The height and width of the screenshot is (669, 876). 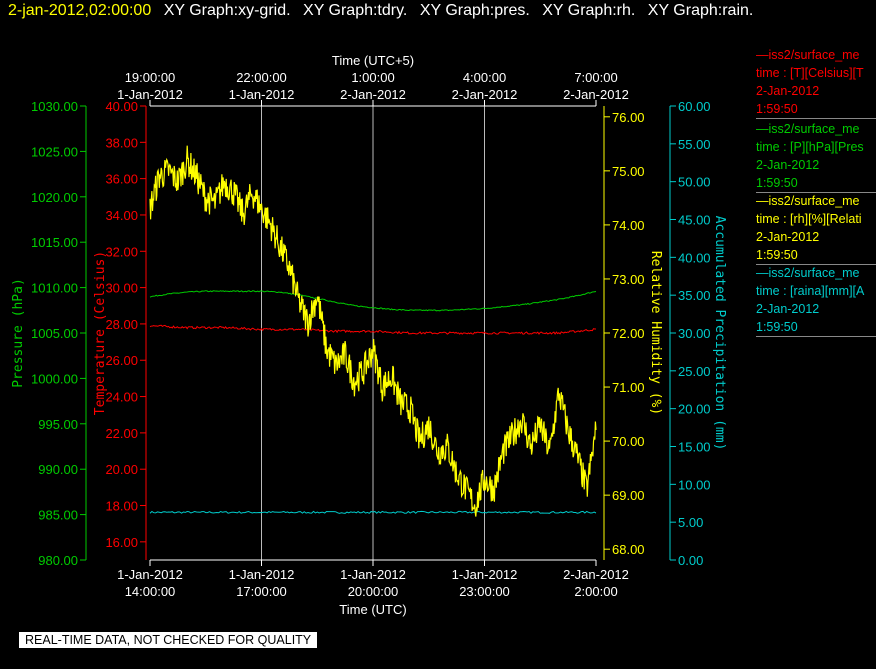 What do you see at coordinates (690, 522) in the screenshot?
I see `y-tick-label-rain: 5.00` at bounding box center [690, 522].